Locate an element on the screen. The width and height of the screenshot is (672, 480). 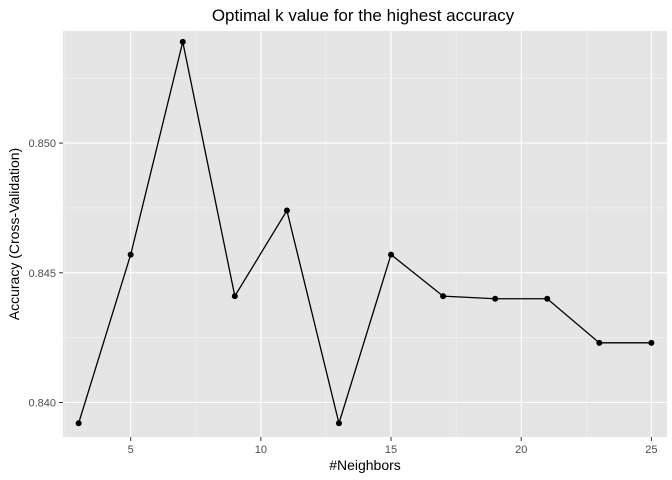
y-tick-label: 0.845 is located at coordinates (42, 274).